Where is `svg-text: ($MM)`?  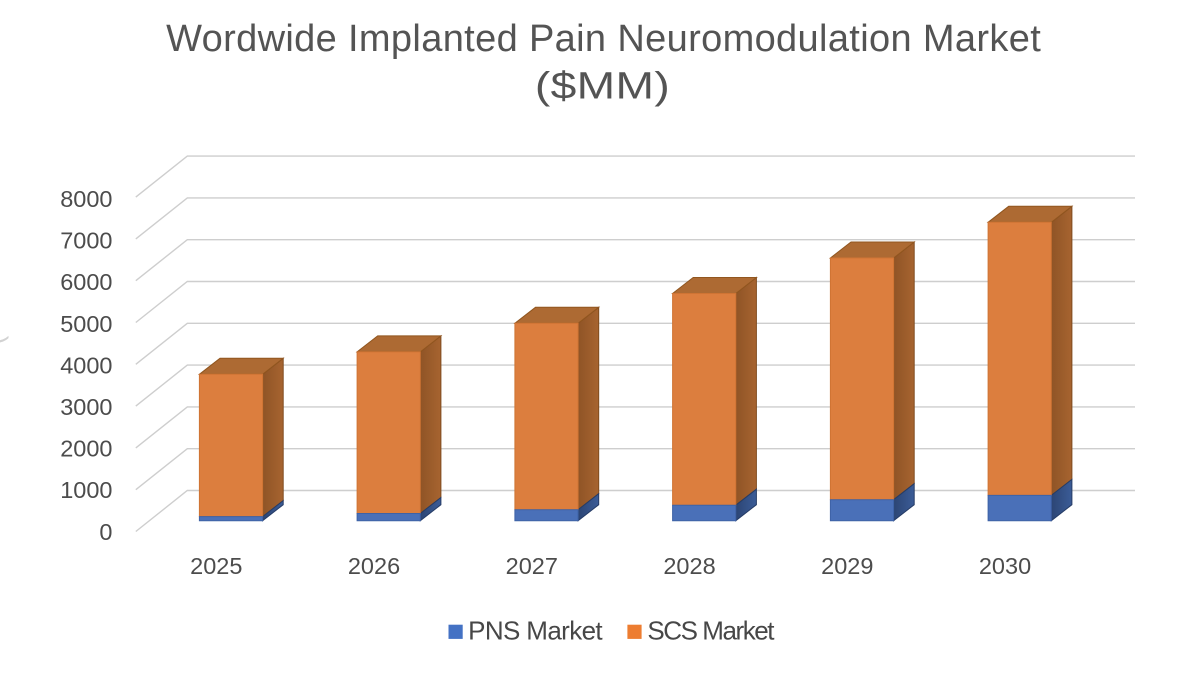
svg-text: ($MM) is located at coordinates (602, 86).